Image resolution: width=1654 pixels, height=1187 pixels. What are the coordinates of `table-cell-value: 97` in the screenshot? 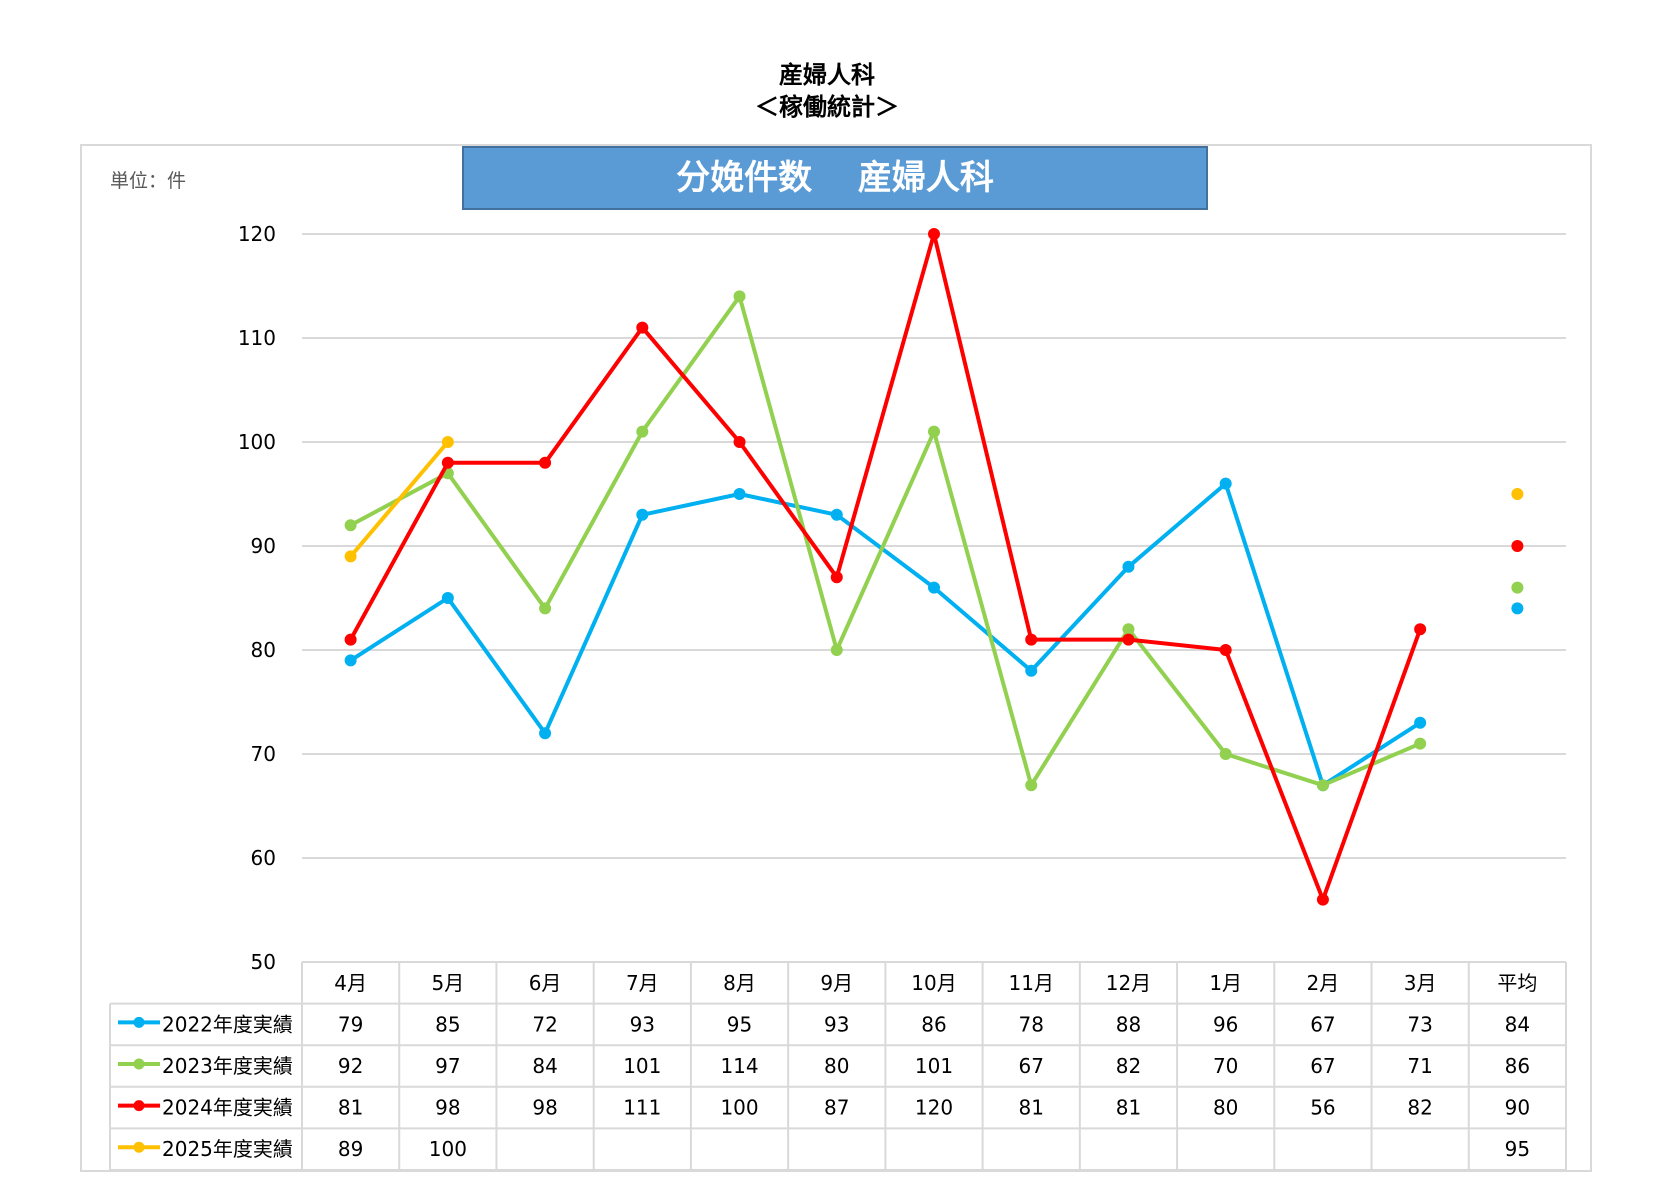 It's located at (447, 1066).